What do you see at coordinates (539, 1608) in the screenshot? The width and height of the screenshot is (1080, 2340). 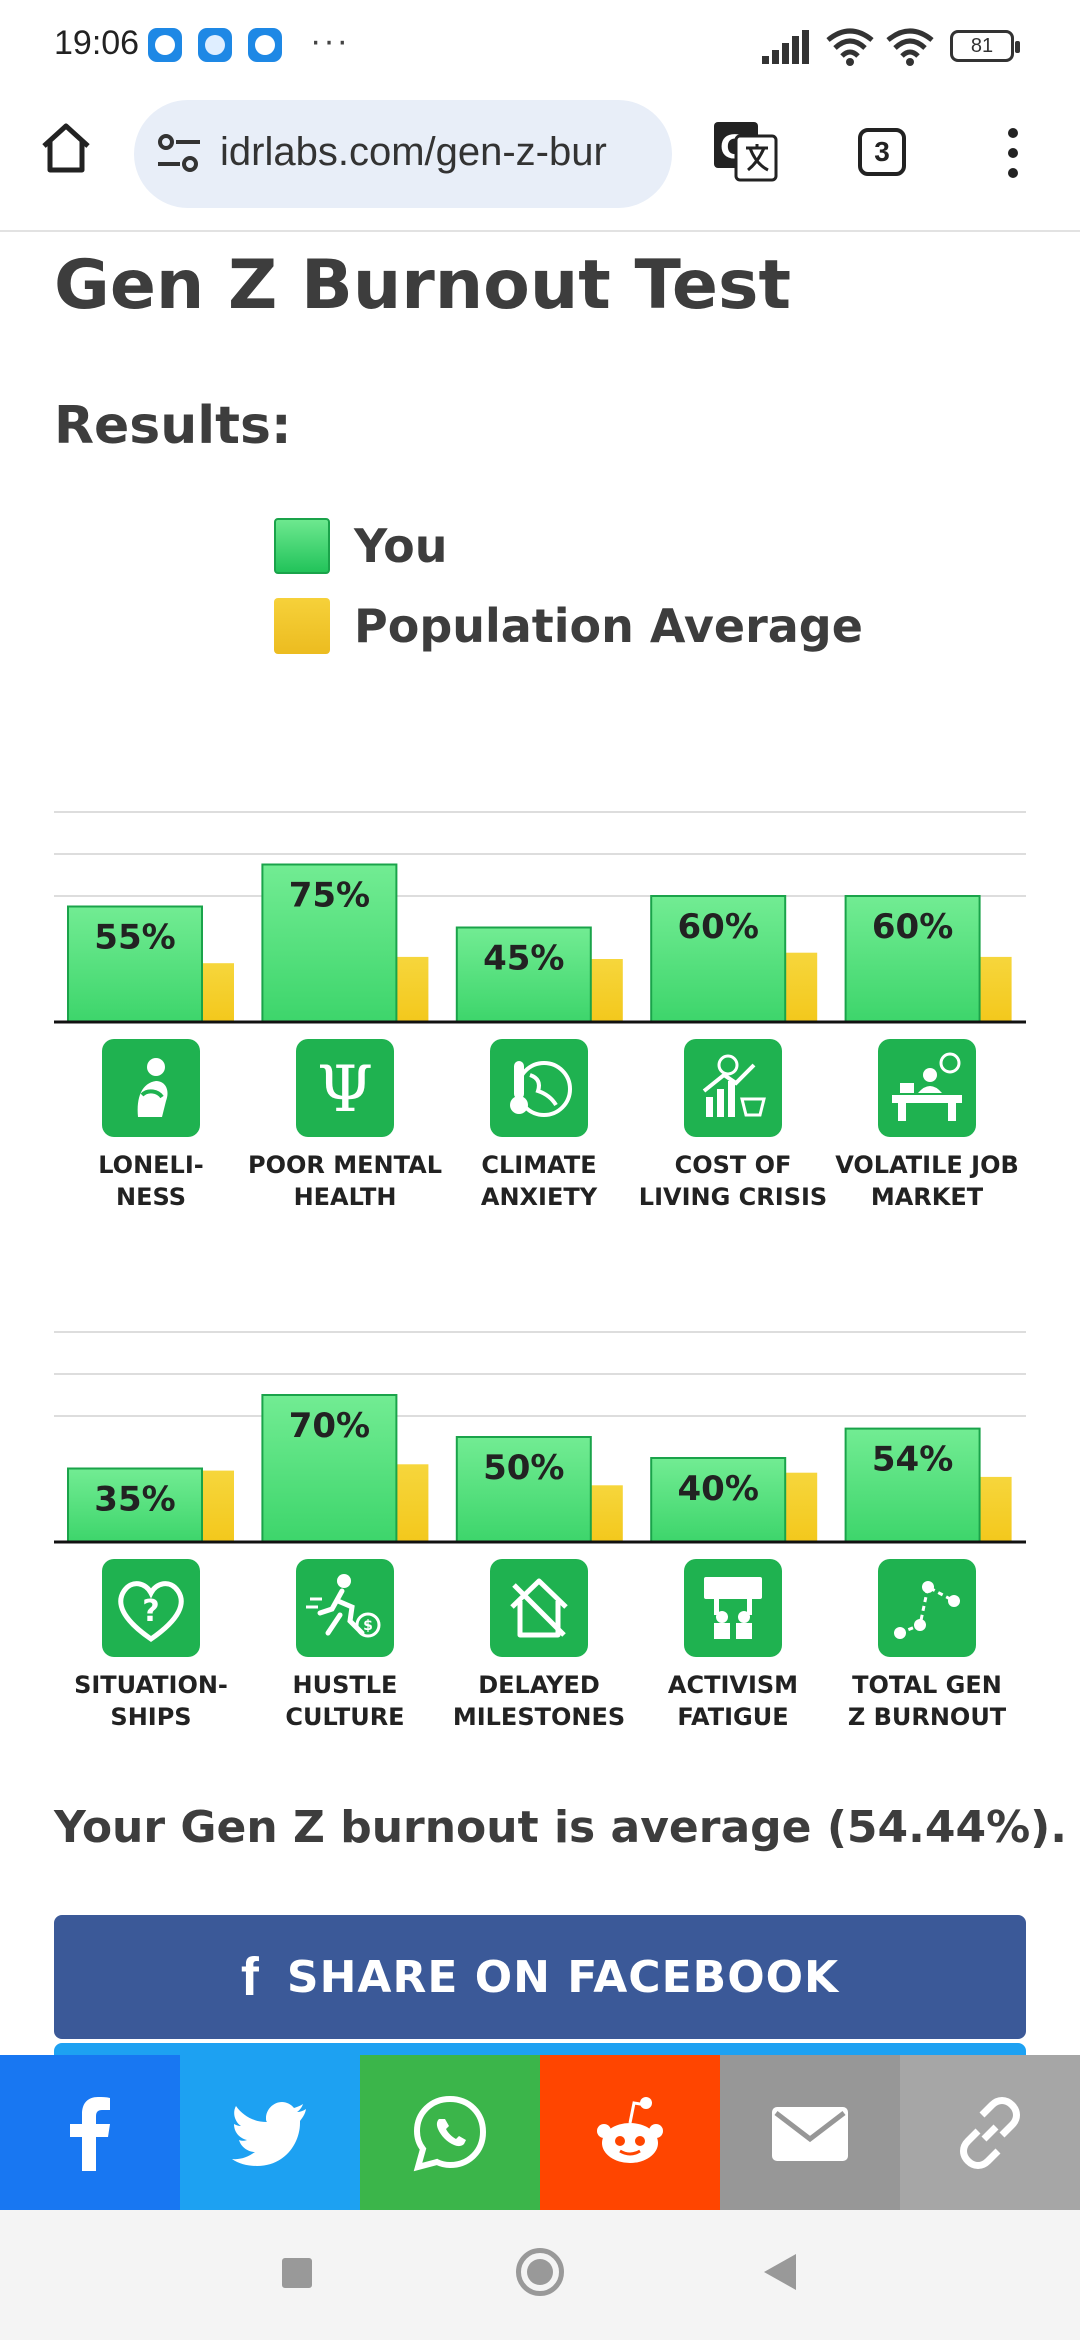 I see `house-icon` at bounding box center [539, 1608].